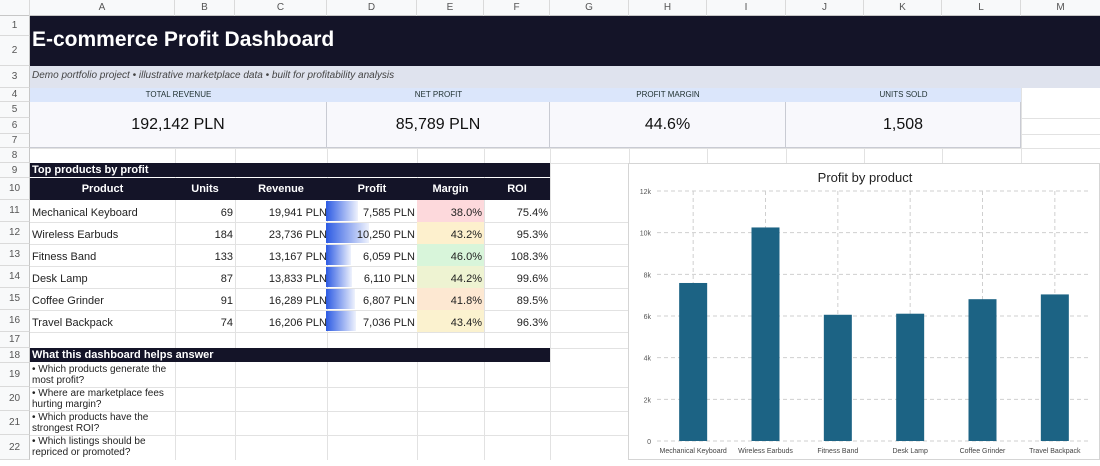 This screenshot has width=1100, height=466. What do you see at coordinates (15, 141) in the screenshot?
I see `row-header-7: 7` at bounding box center [15, 141].